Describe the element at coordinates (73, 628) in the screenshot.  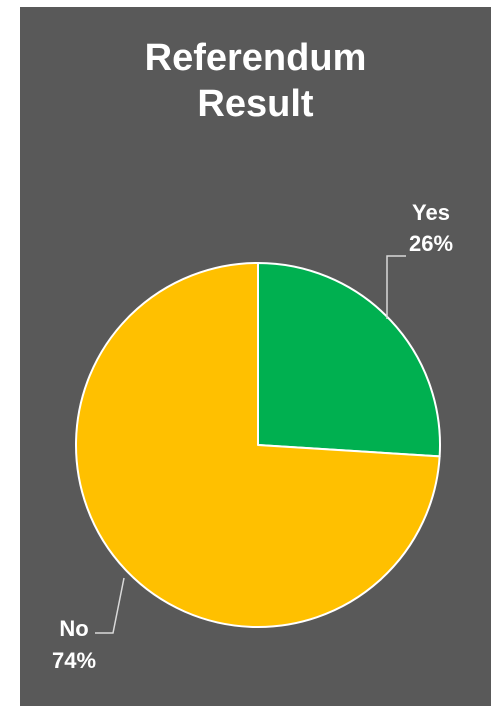
I see `data-label-no-category: No` at that location.